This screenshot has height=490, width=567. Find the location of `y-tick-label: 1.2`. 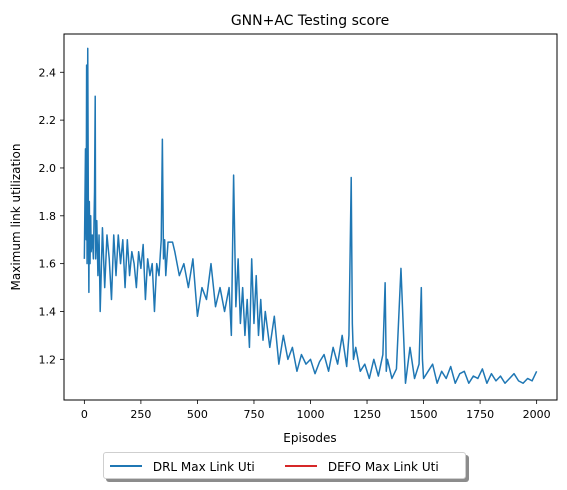

y-tick-label: 1.2 is located at coordinates (48, 359).